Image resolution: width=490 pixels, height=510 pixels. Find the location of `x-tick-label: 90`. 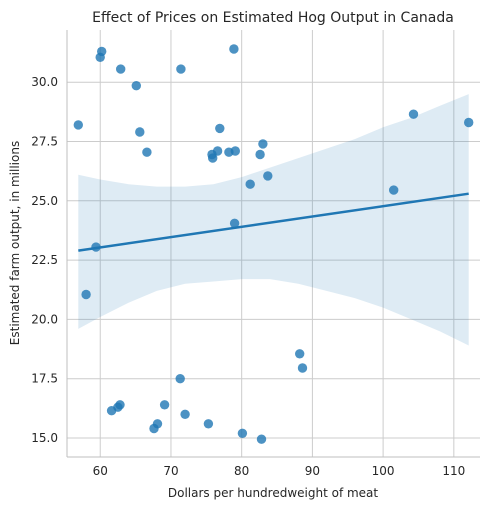

x-tick-label: 90 is located at coordinates (312, 471).